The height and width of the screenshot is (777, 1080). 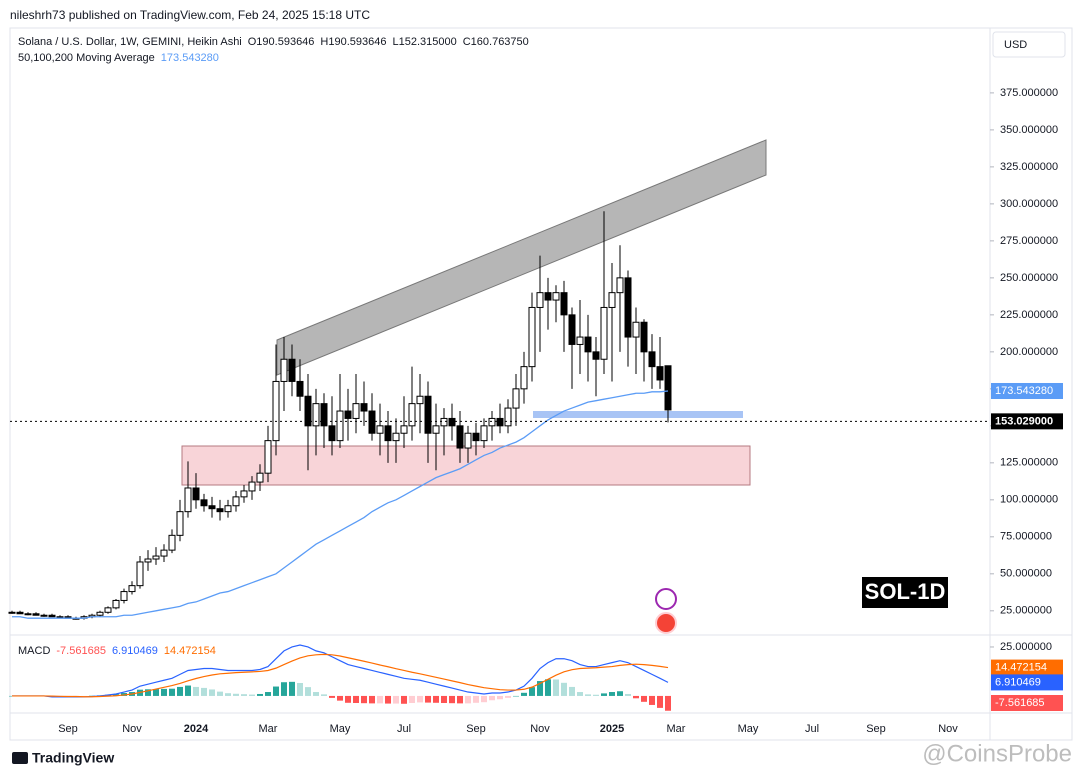 I want to click on annotation-box, so click(x=905, y=592).